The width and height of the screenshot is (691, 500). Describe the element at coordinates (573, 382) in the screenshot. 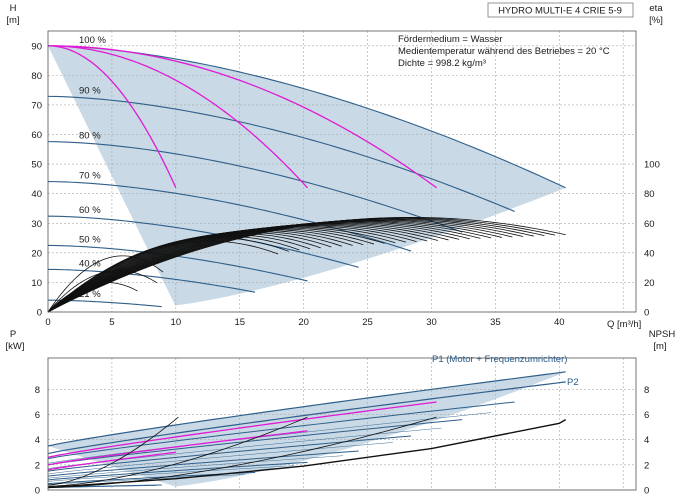

I see `p2-series-label: P2` at that location.